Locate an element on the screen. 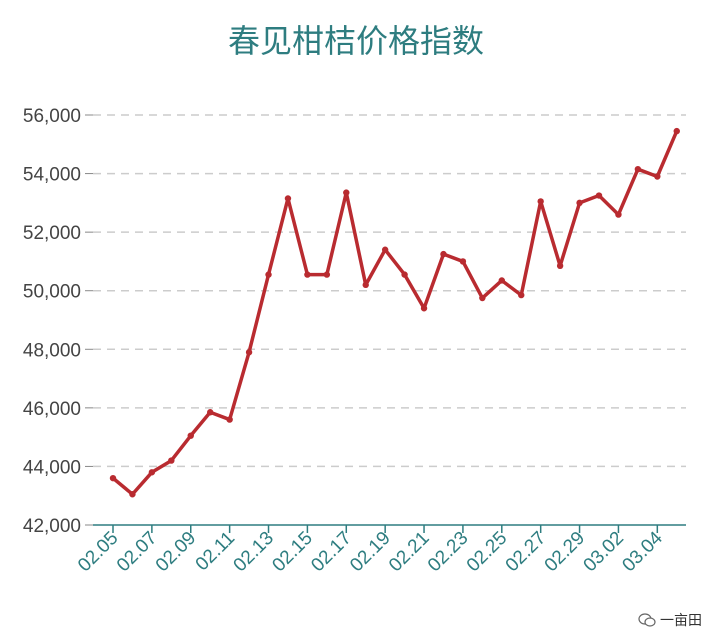  wechat-bubble-icon is located at coordinates (647, 620).